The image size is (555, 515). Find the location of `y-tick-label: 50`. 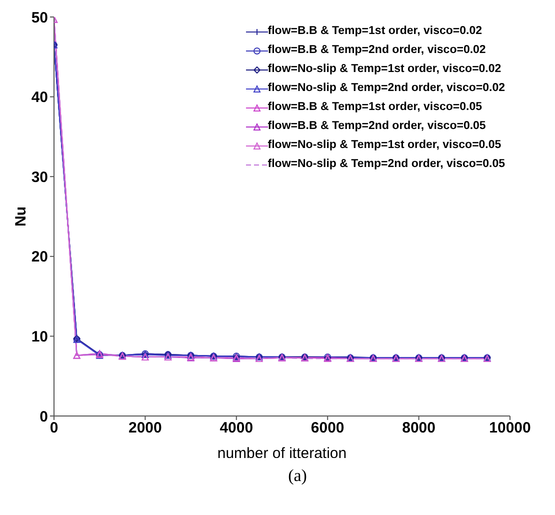

y-tick-label: 50 is located at coordinates (39, 17).